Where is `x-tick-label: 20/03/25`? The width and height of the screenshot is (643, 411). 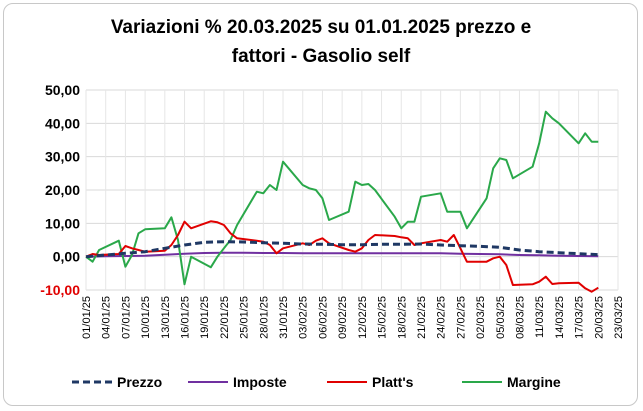 x-tick-label: 20/03/25 is located at coordinates (599, 317).